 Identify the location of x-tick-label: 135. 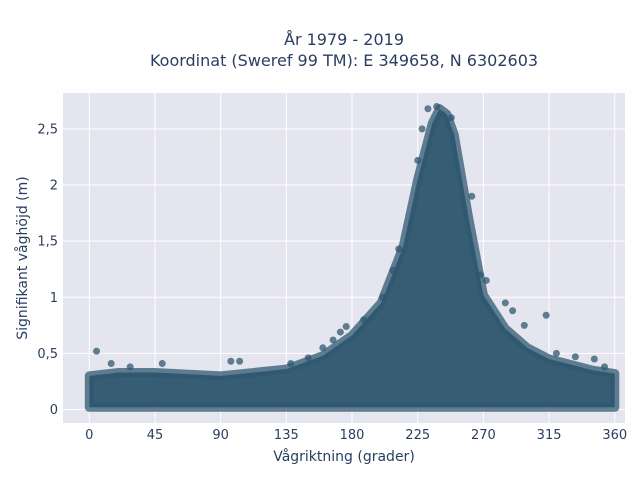
(286, 435).